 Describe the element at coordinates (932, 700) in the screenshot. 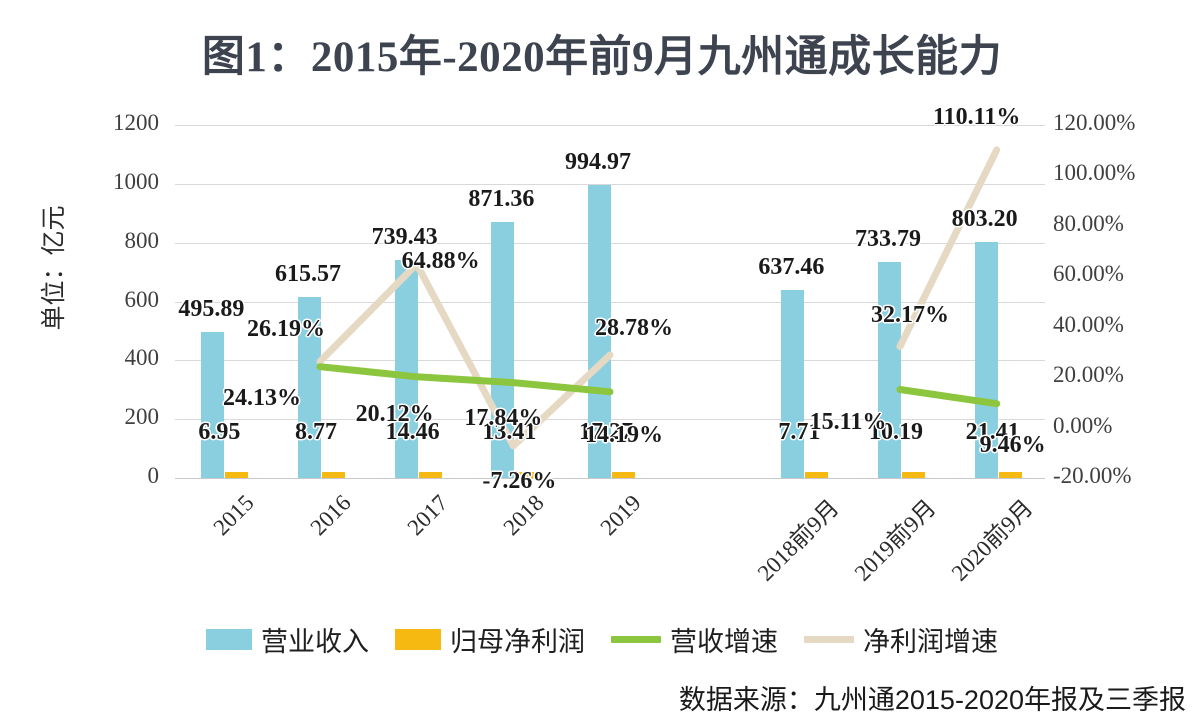

I see `source-note: 数据来源：九州通2015-2020年报及三季报` at that location.